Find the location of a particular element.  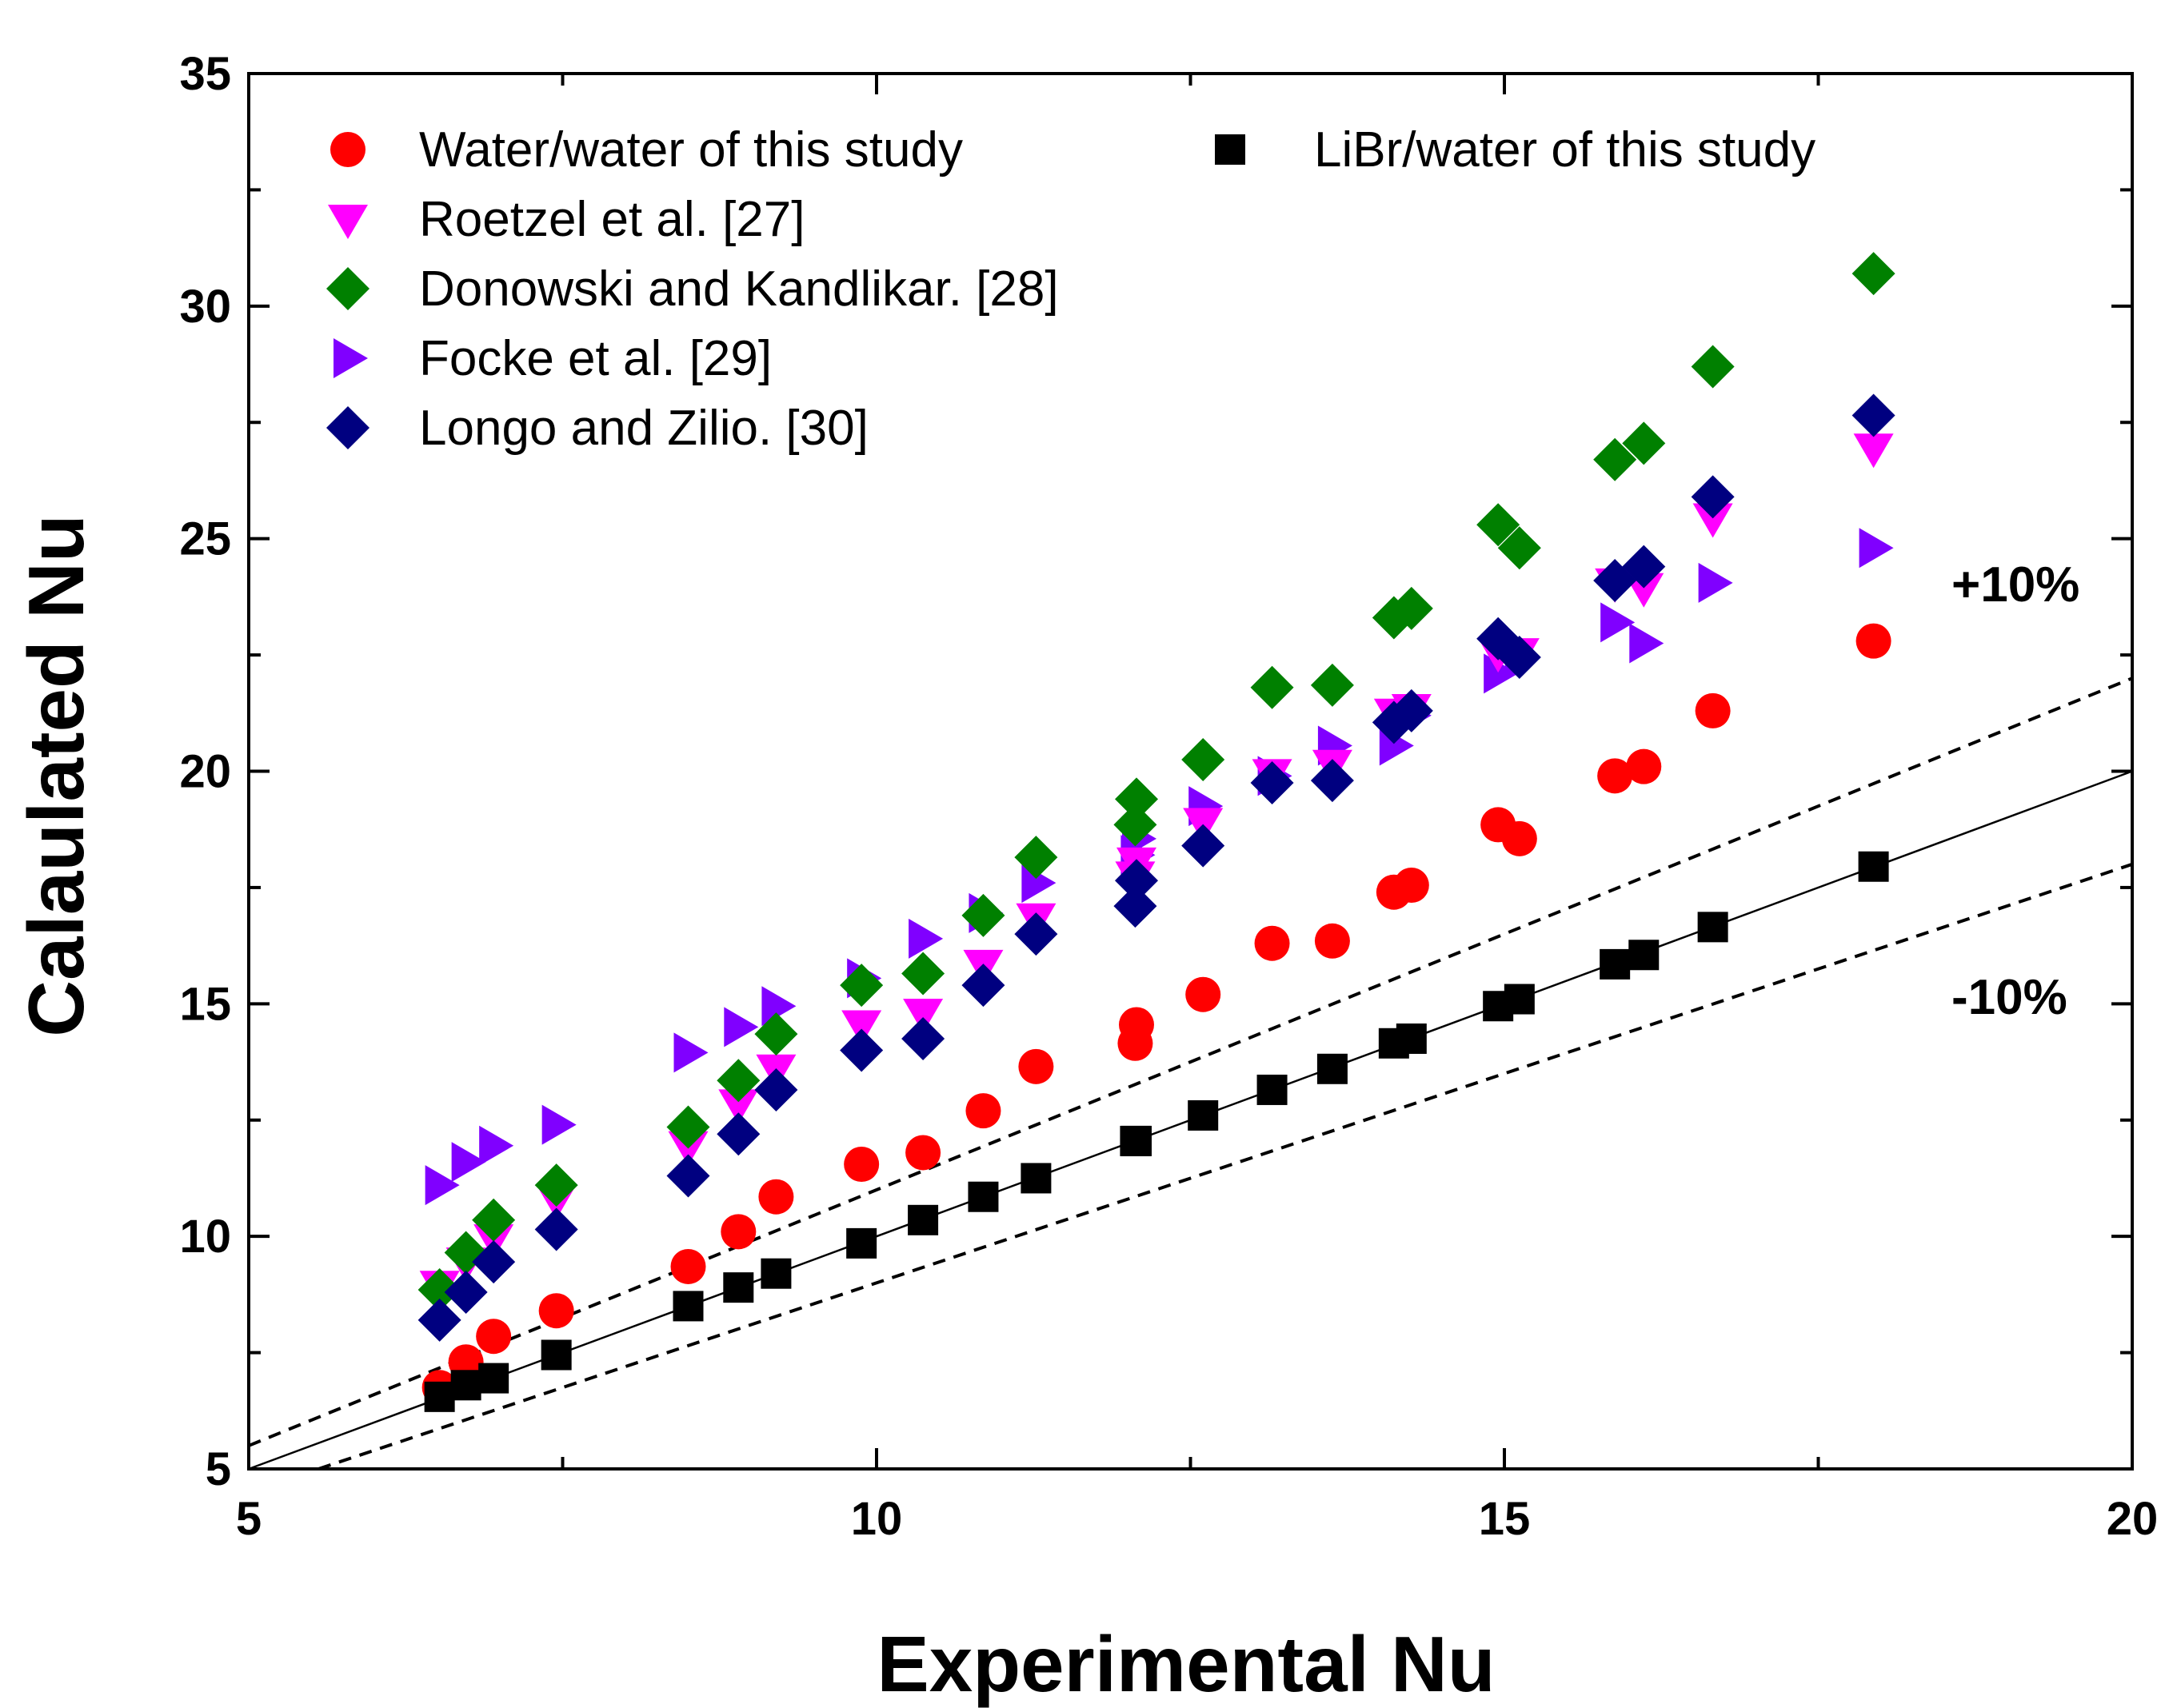

legend-entry-longo: Longo and Zilio. [30] is located at coordinates (597, 428).